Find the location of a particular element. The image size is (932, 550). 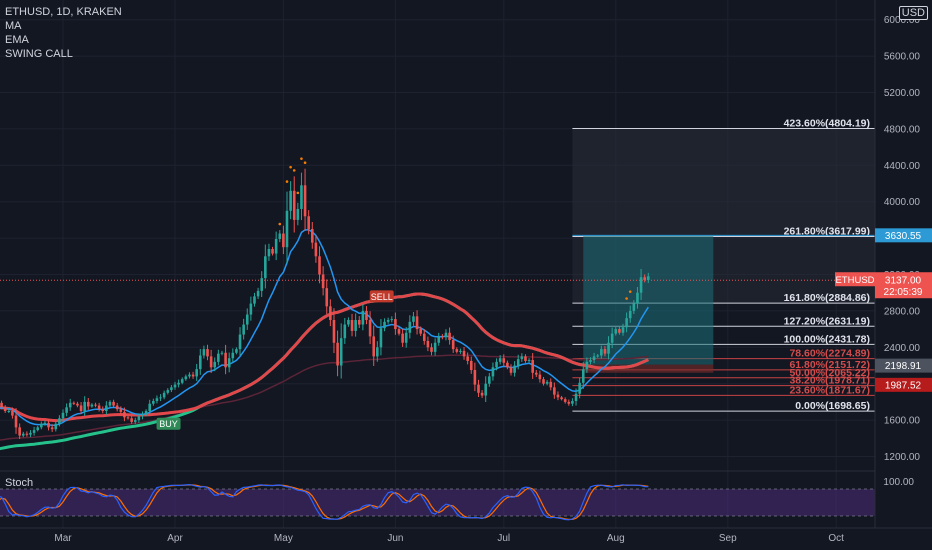

stop-zone is located at coordinates (648, 368).